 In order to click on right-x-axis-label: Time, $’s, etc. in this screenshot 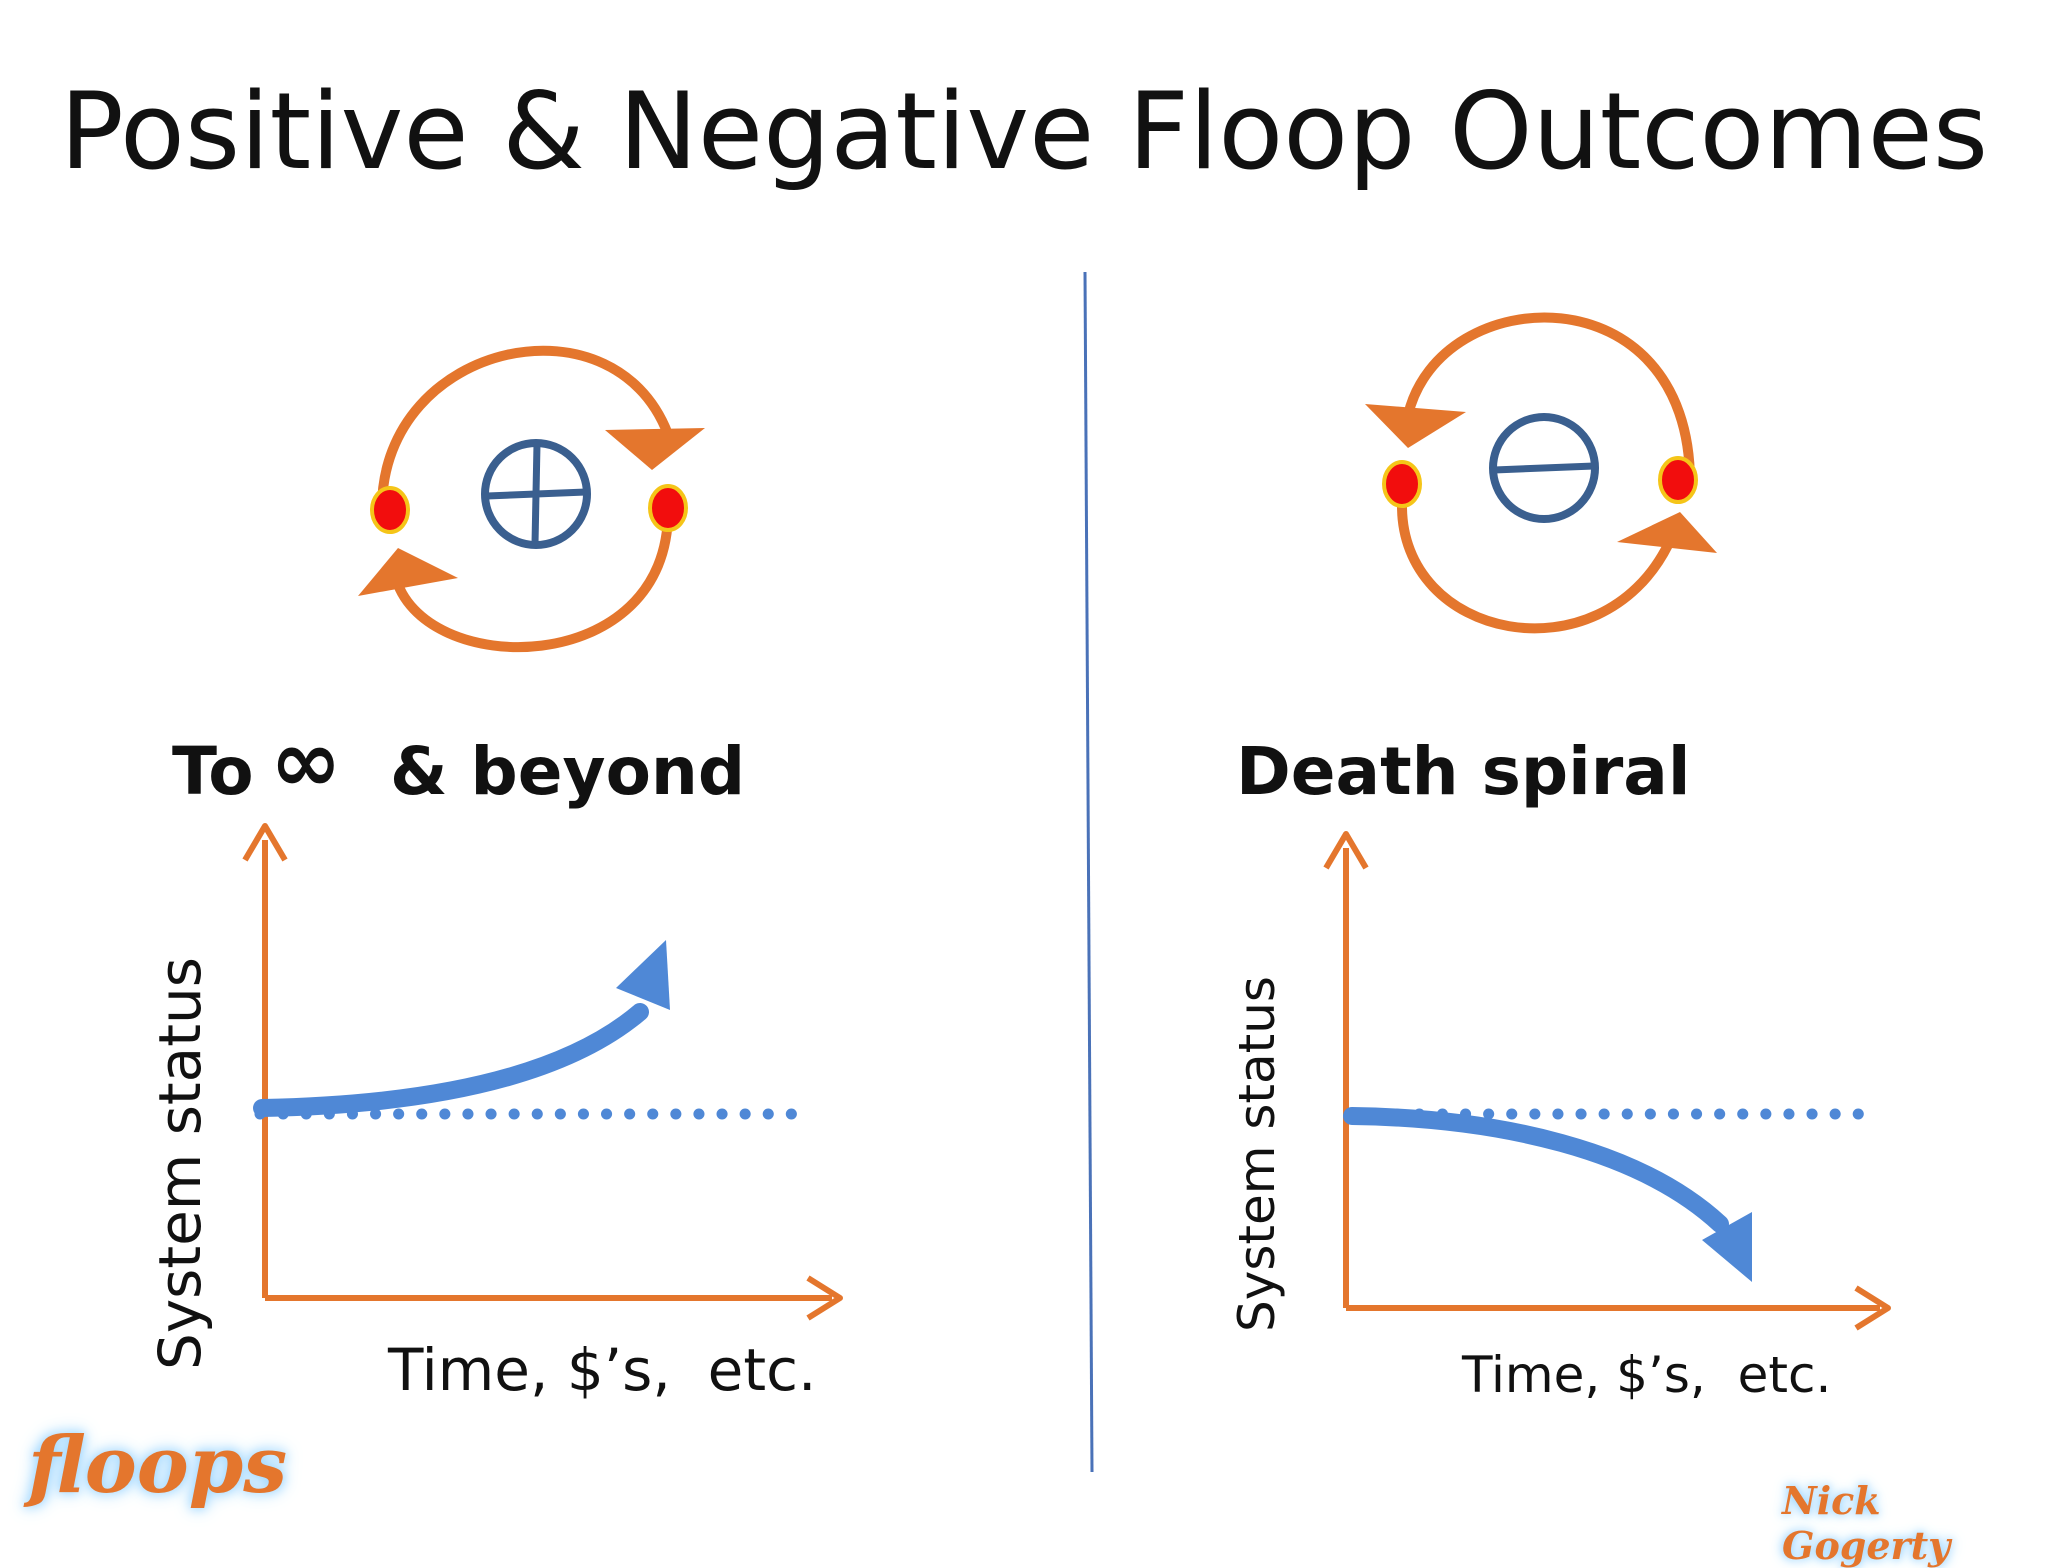, I will do `click(1647, 1375)`.